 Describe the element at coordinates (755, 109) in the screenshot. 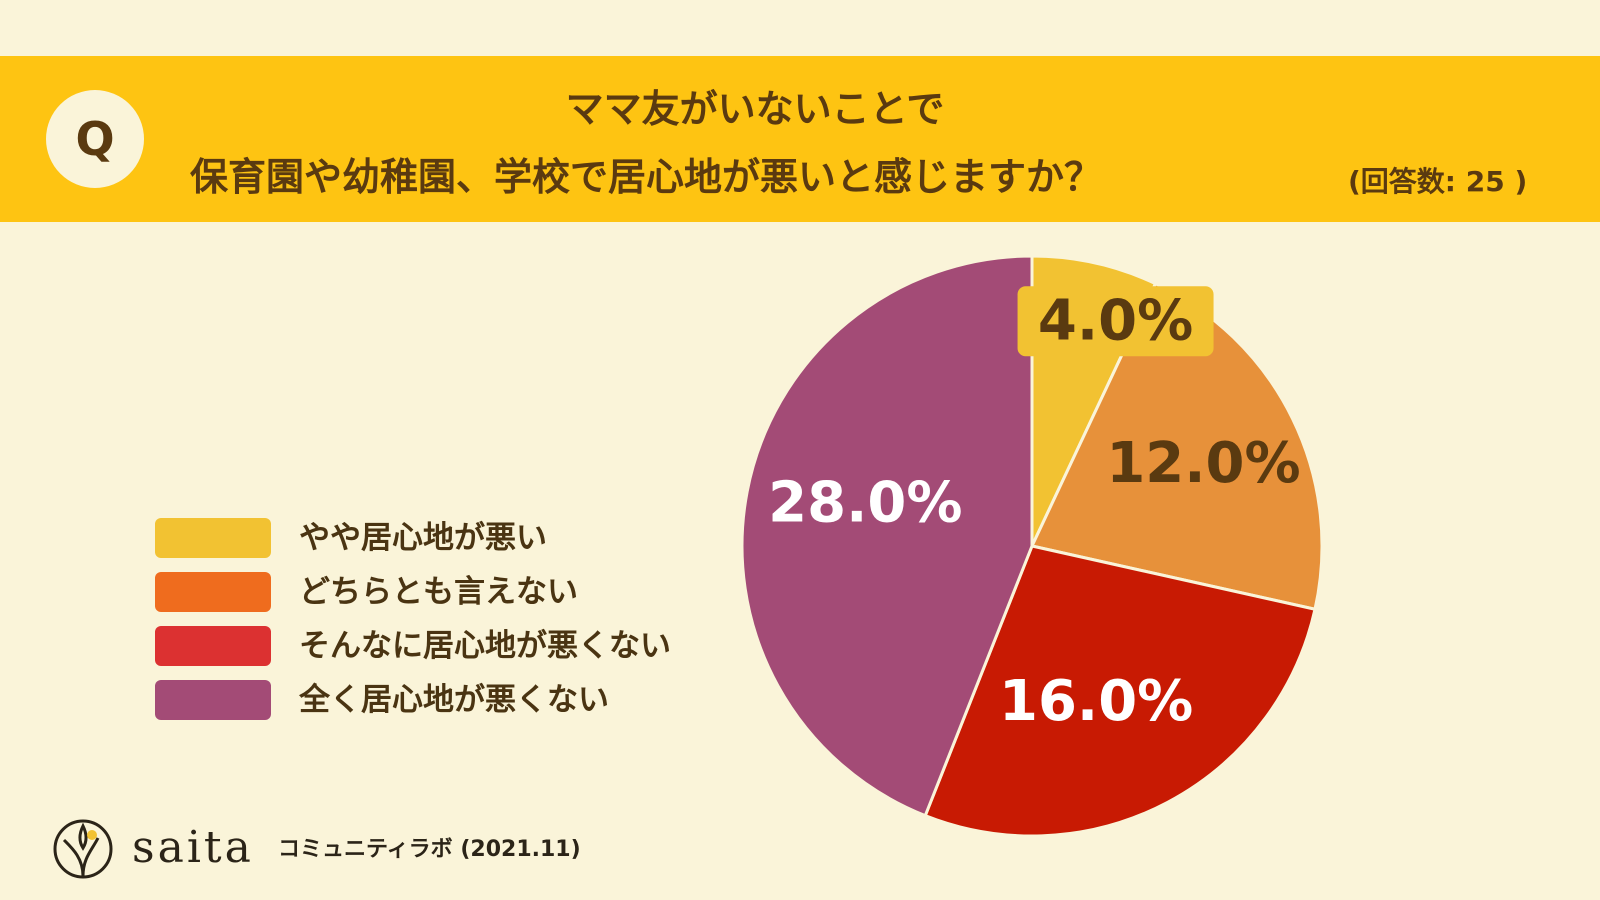

I see `chart-title-line1: ママ友がいないことで` at that location.